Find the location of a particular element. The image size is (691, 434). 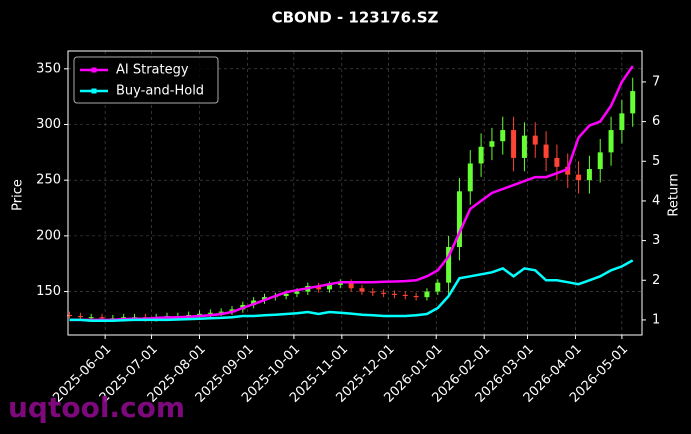

watermark: uqtool.com is located at coordinates (96, 407).